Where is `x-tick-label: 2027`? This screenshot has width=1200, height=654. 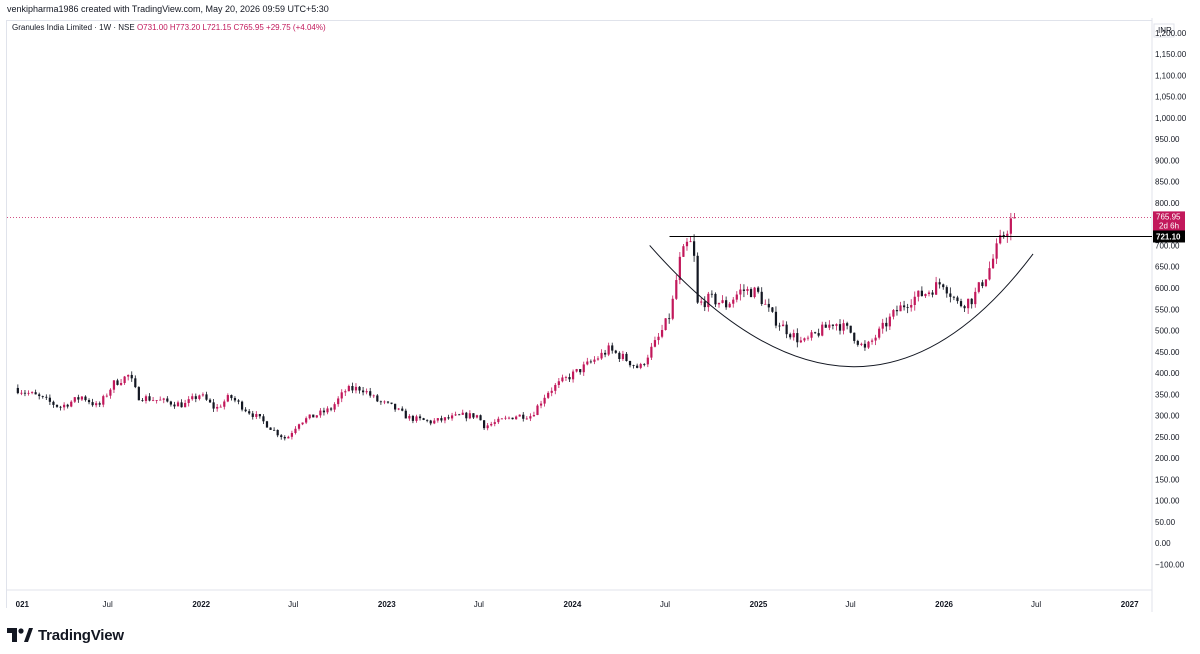
x-tick-label: 2027 is located at coordinates (1130, 604).